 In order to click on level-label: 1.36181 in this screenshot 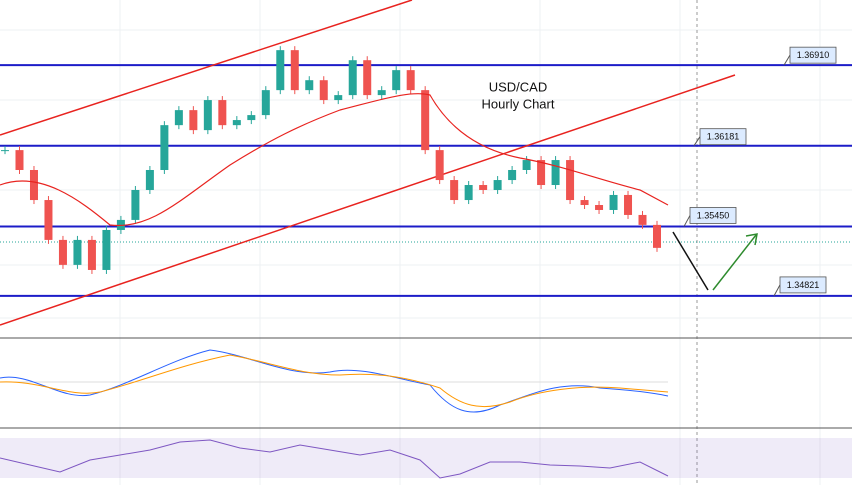, I will do `click(723, 137)`.